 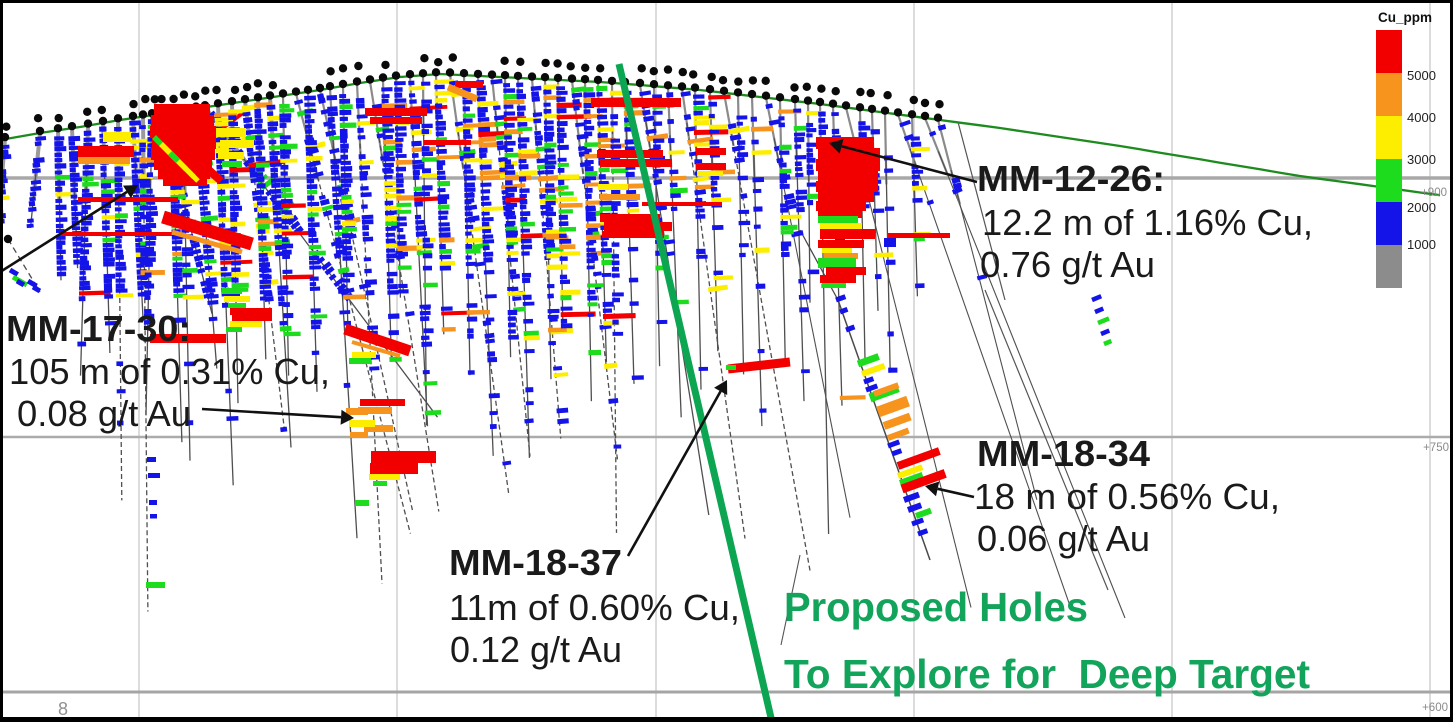 What do you see at coordinates (169, 371) in the screenshot?
I see `svg-text: 105 m of 0.31% Cu,` at bounding box center [169, 371].